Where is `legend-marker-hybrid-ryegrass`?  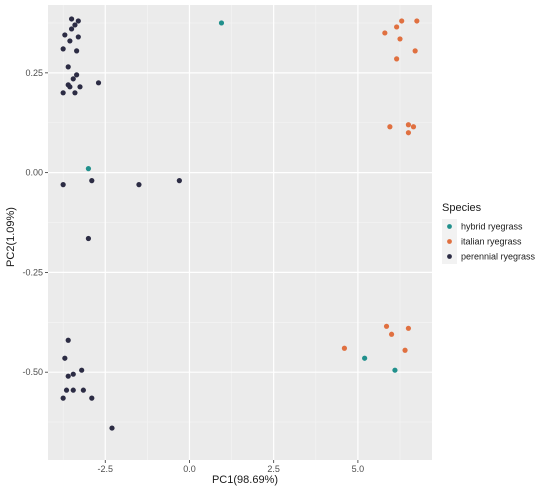
legend-marker-hybrid-ryegrass is located at coordinates (449, 226).